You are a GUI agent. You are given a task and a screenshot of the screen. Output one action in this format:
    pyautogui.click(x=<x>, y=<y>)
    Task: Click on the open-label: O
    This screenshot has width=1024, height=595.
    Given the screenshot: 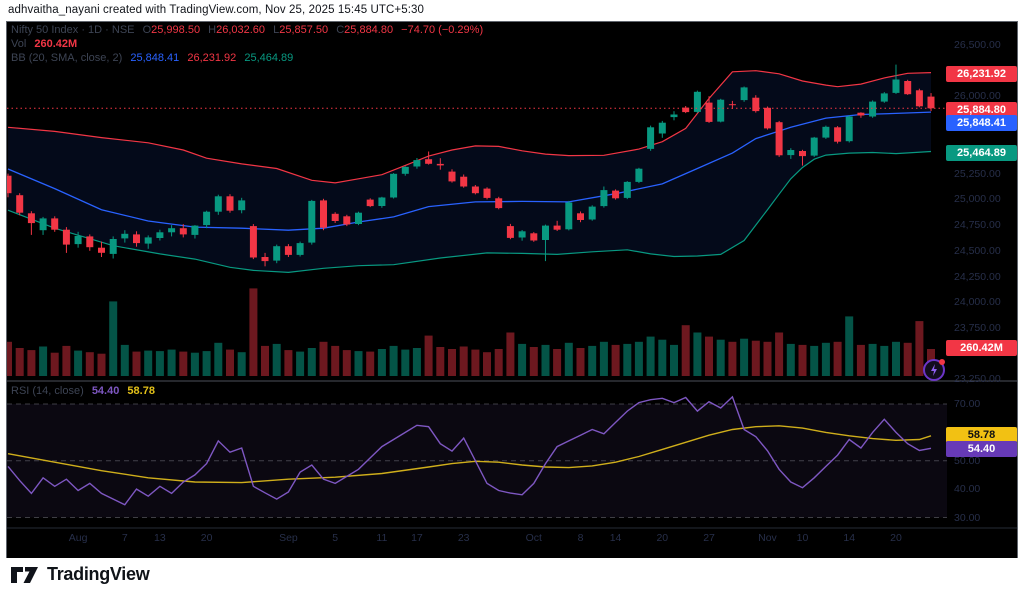 What is the action you would take?
    pyautogui.click(x=147, y=30)
    